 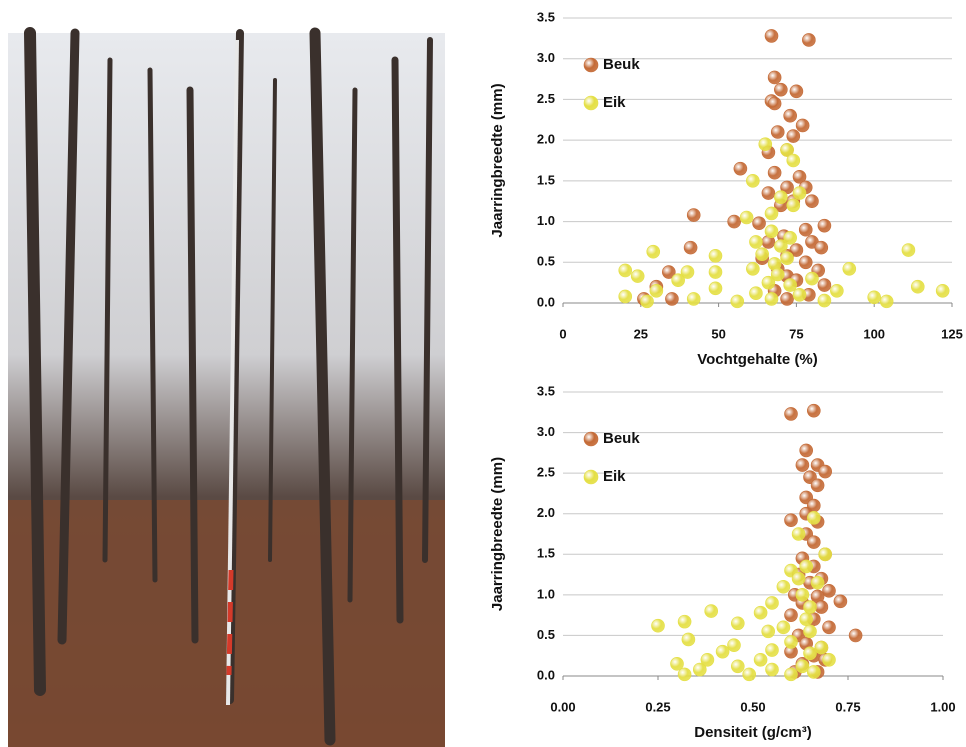 What do you see at coordinates (874, 333) in the screenshot?
I see `x-tick-label: 100` at bounding box center [874, 333].